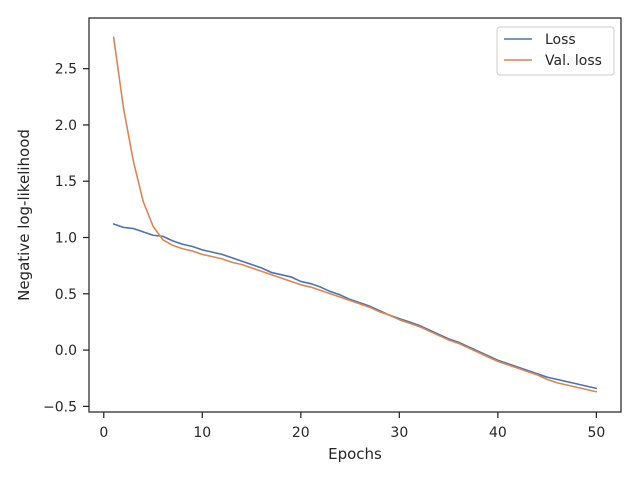 The width and height of the screenshot is (640, 480). I want to click on legend: Loss Val. loss, so click(555, 51).